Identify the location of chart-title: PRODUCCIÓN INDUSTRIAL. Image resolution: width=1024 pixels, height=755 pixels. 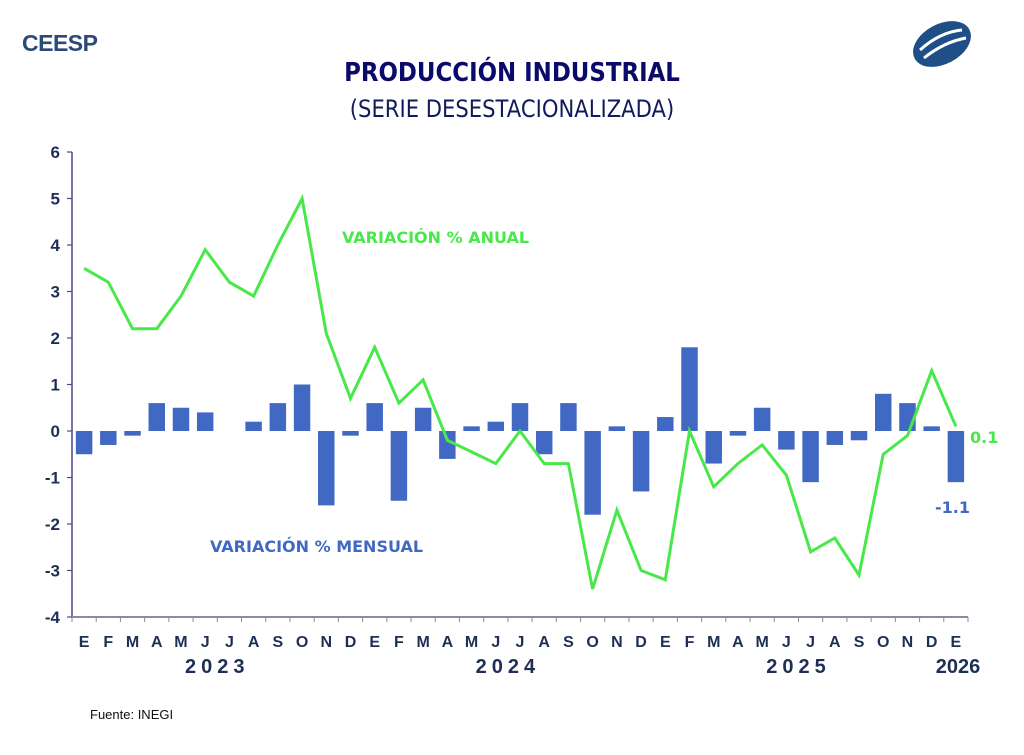
(512, 73).